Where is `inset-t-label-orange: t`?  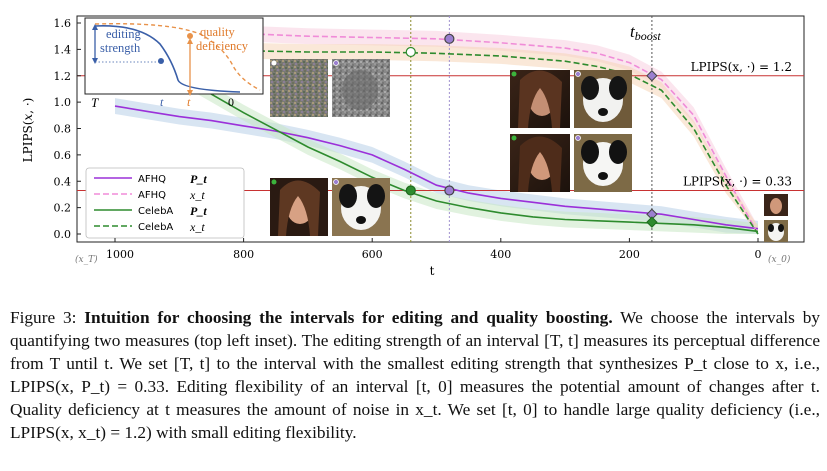 inset-t-label-orange: t is located at coordinates (189, 102).